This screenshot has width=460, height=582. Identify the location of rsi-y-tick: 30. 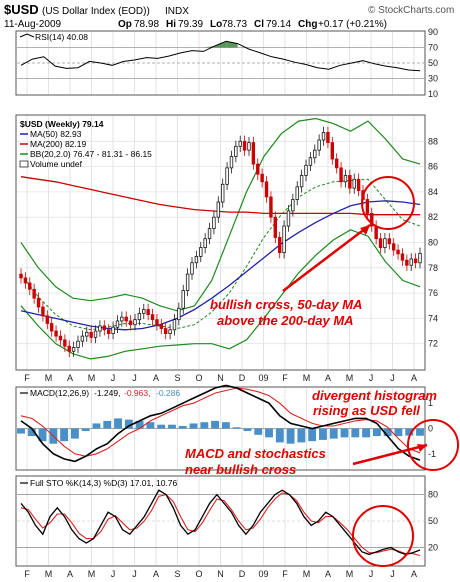
(433, 79).